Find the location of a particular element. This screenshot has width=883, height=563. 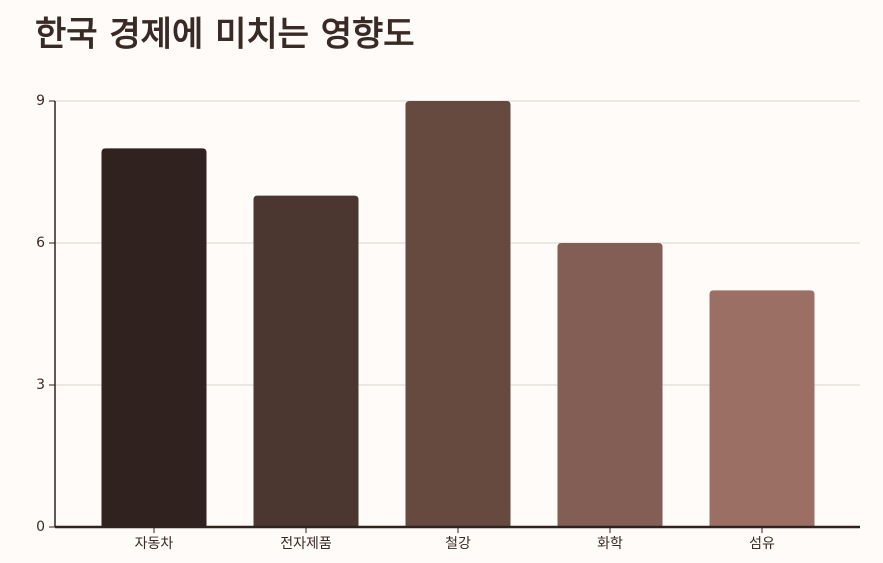

y-tick-label: 9 is located at coordinates (40, 101).